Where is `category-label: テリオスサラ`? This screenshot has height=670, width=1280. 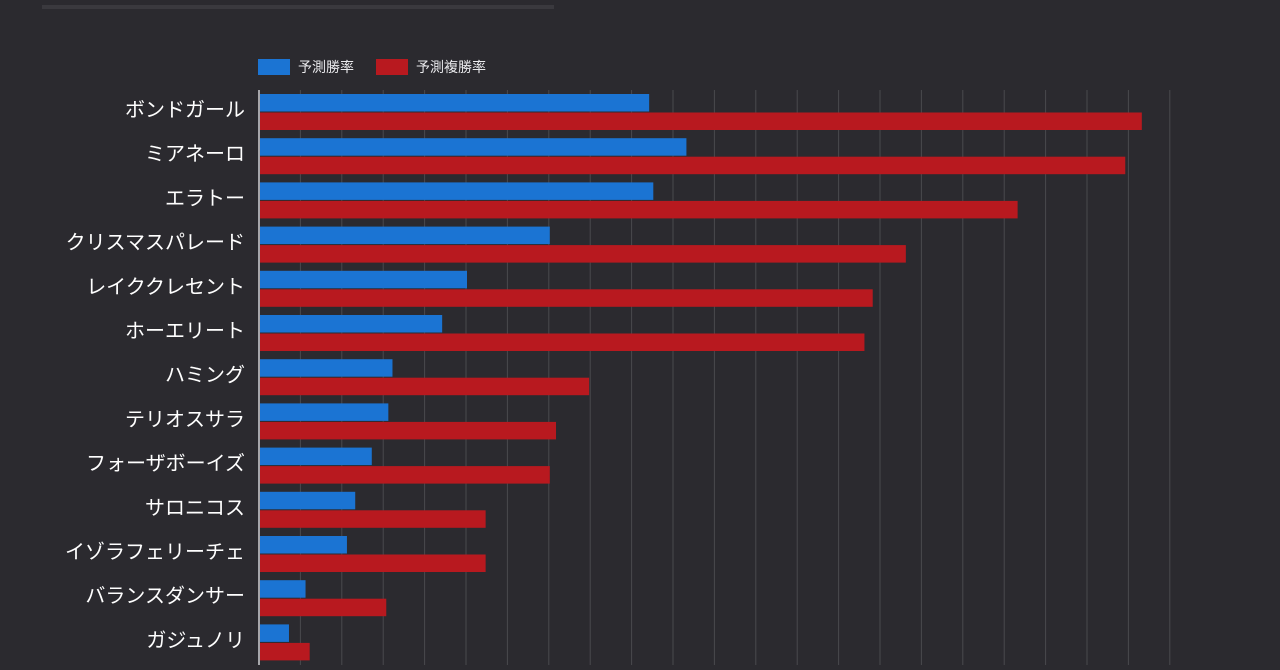
category-label: テリオスサラ is located at coordinates (185, 419).